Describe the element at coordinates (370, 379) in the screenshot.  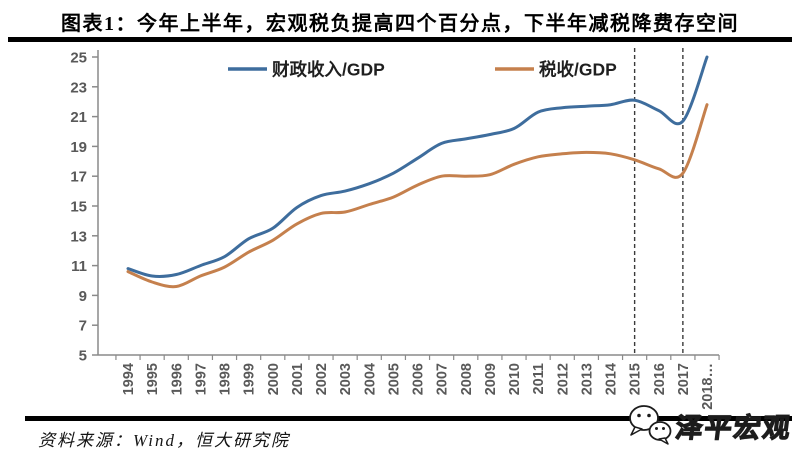
I see `x-tick-label: 2004` at that location.